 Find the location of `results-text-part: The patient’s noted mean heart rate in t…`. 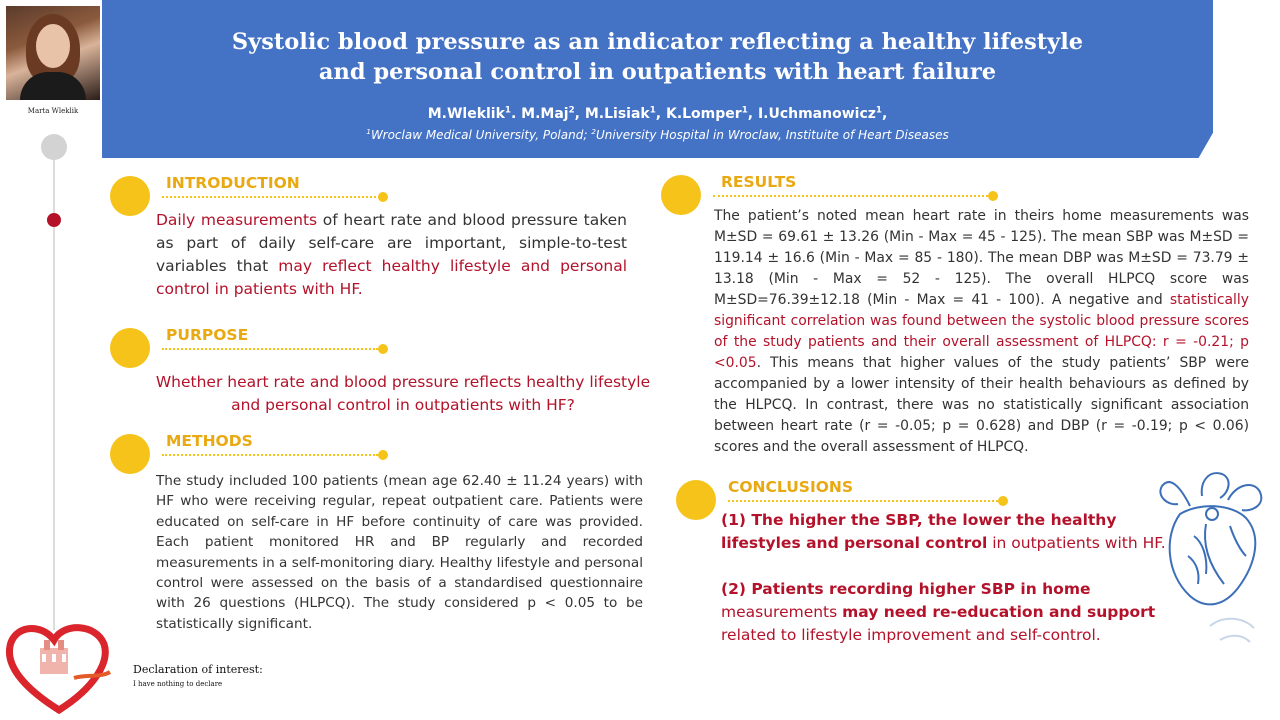

results-text-part: The patient’s noted mean heart rate in t… is located at coordinates (981, 258).